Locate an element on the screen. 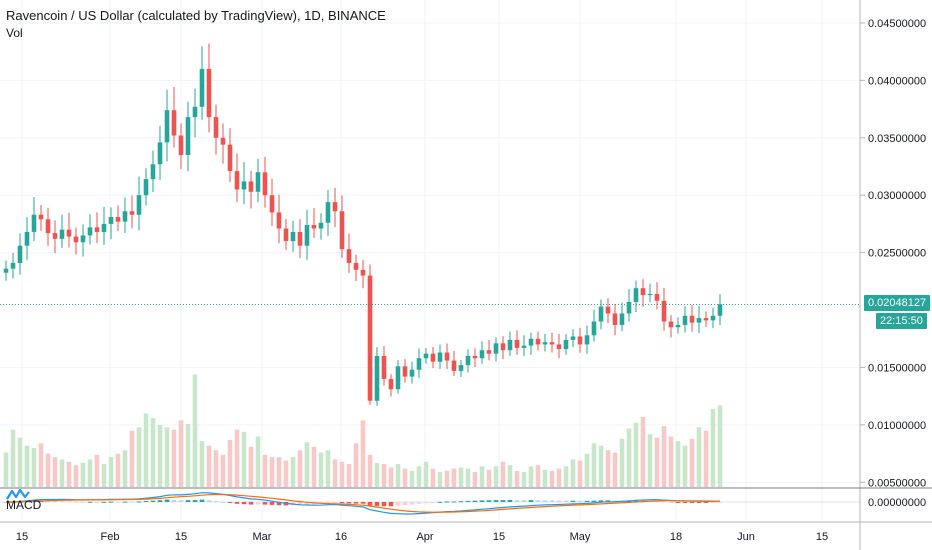 The width and height of the screenshot is (932, 550). tradingview-logo-icon is located at coordinates (18, 494).